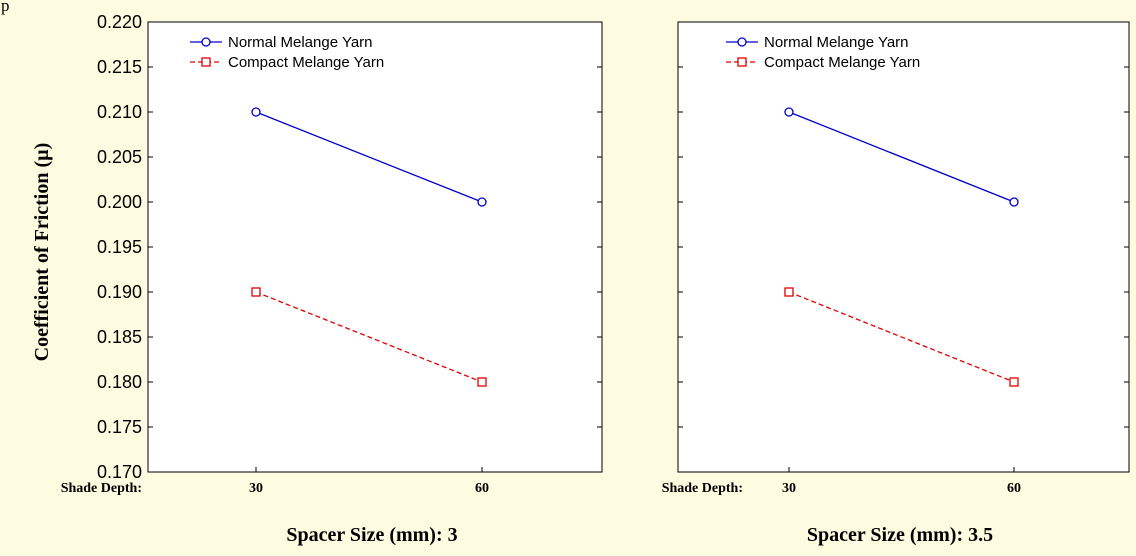 The image size is (1136, 556). Describe the element at coordinates (119, 292) in the screenshot. I see `y-tick-label: 0.190` at that location.